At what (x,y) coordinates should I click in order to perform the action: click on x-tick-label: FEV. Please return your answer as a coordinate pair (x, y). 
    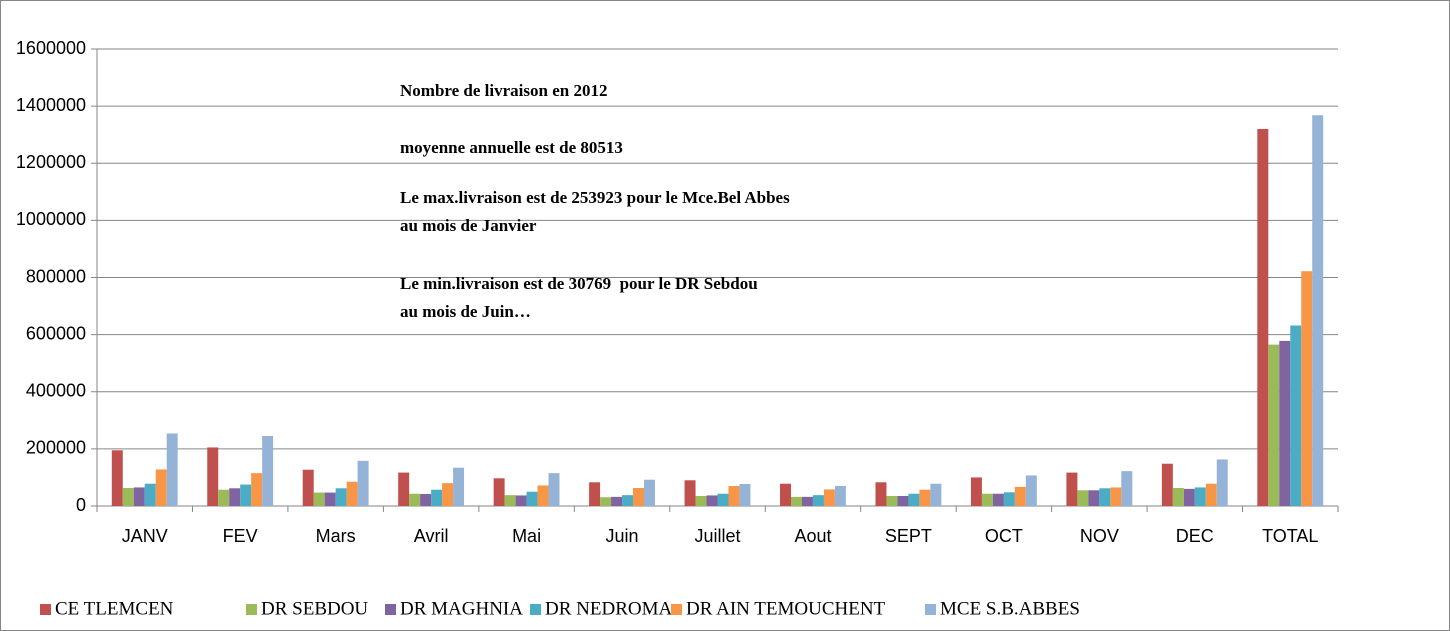
    Looking at the image, I should click on (240, 536).